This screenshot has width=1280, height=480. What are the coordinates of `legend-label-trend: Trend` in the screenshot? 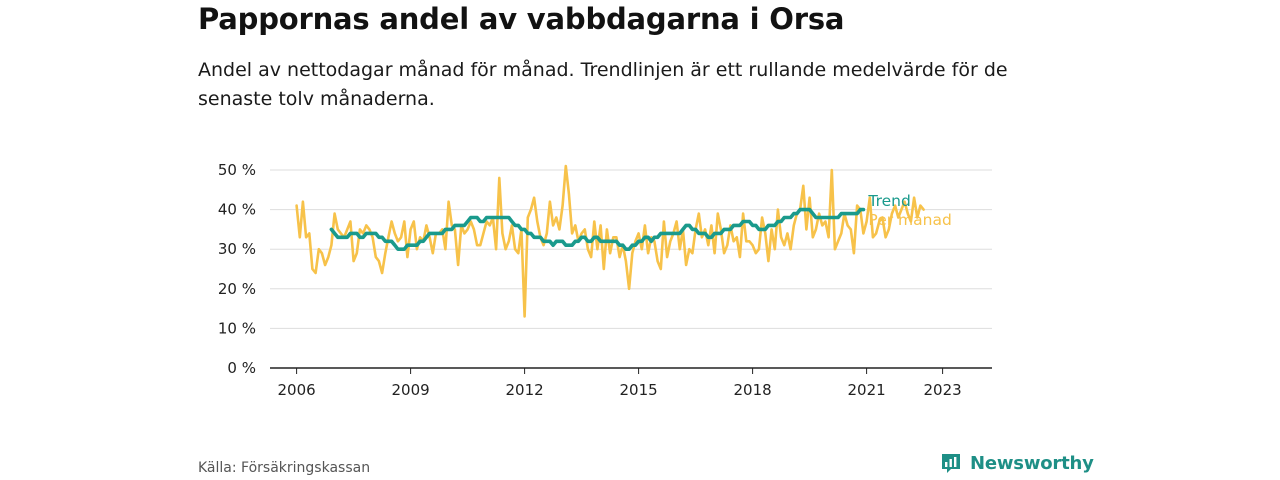 It's located at (888, 201).